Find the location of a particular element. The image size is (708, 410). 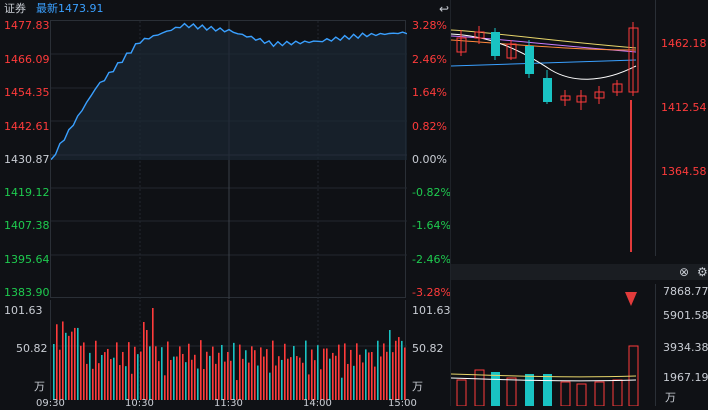

percent-axis-label: -1.64% is located at coordinates (431, 225).